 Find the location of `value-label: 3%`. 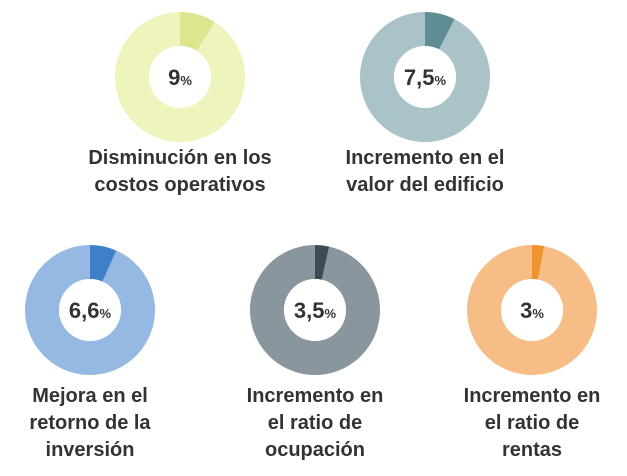

value-label: 3% is located at coordinates (532, 310).